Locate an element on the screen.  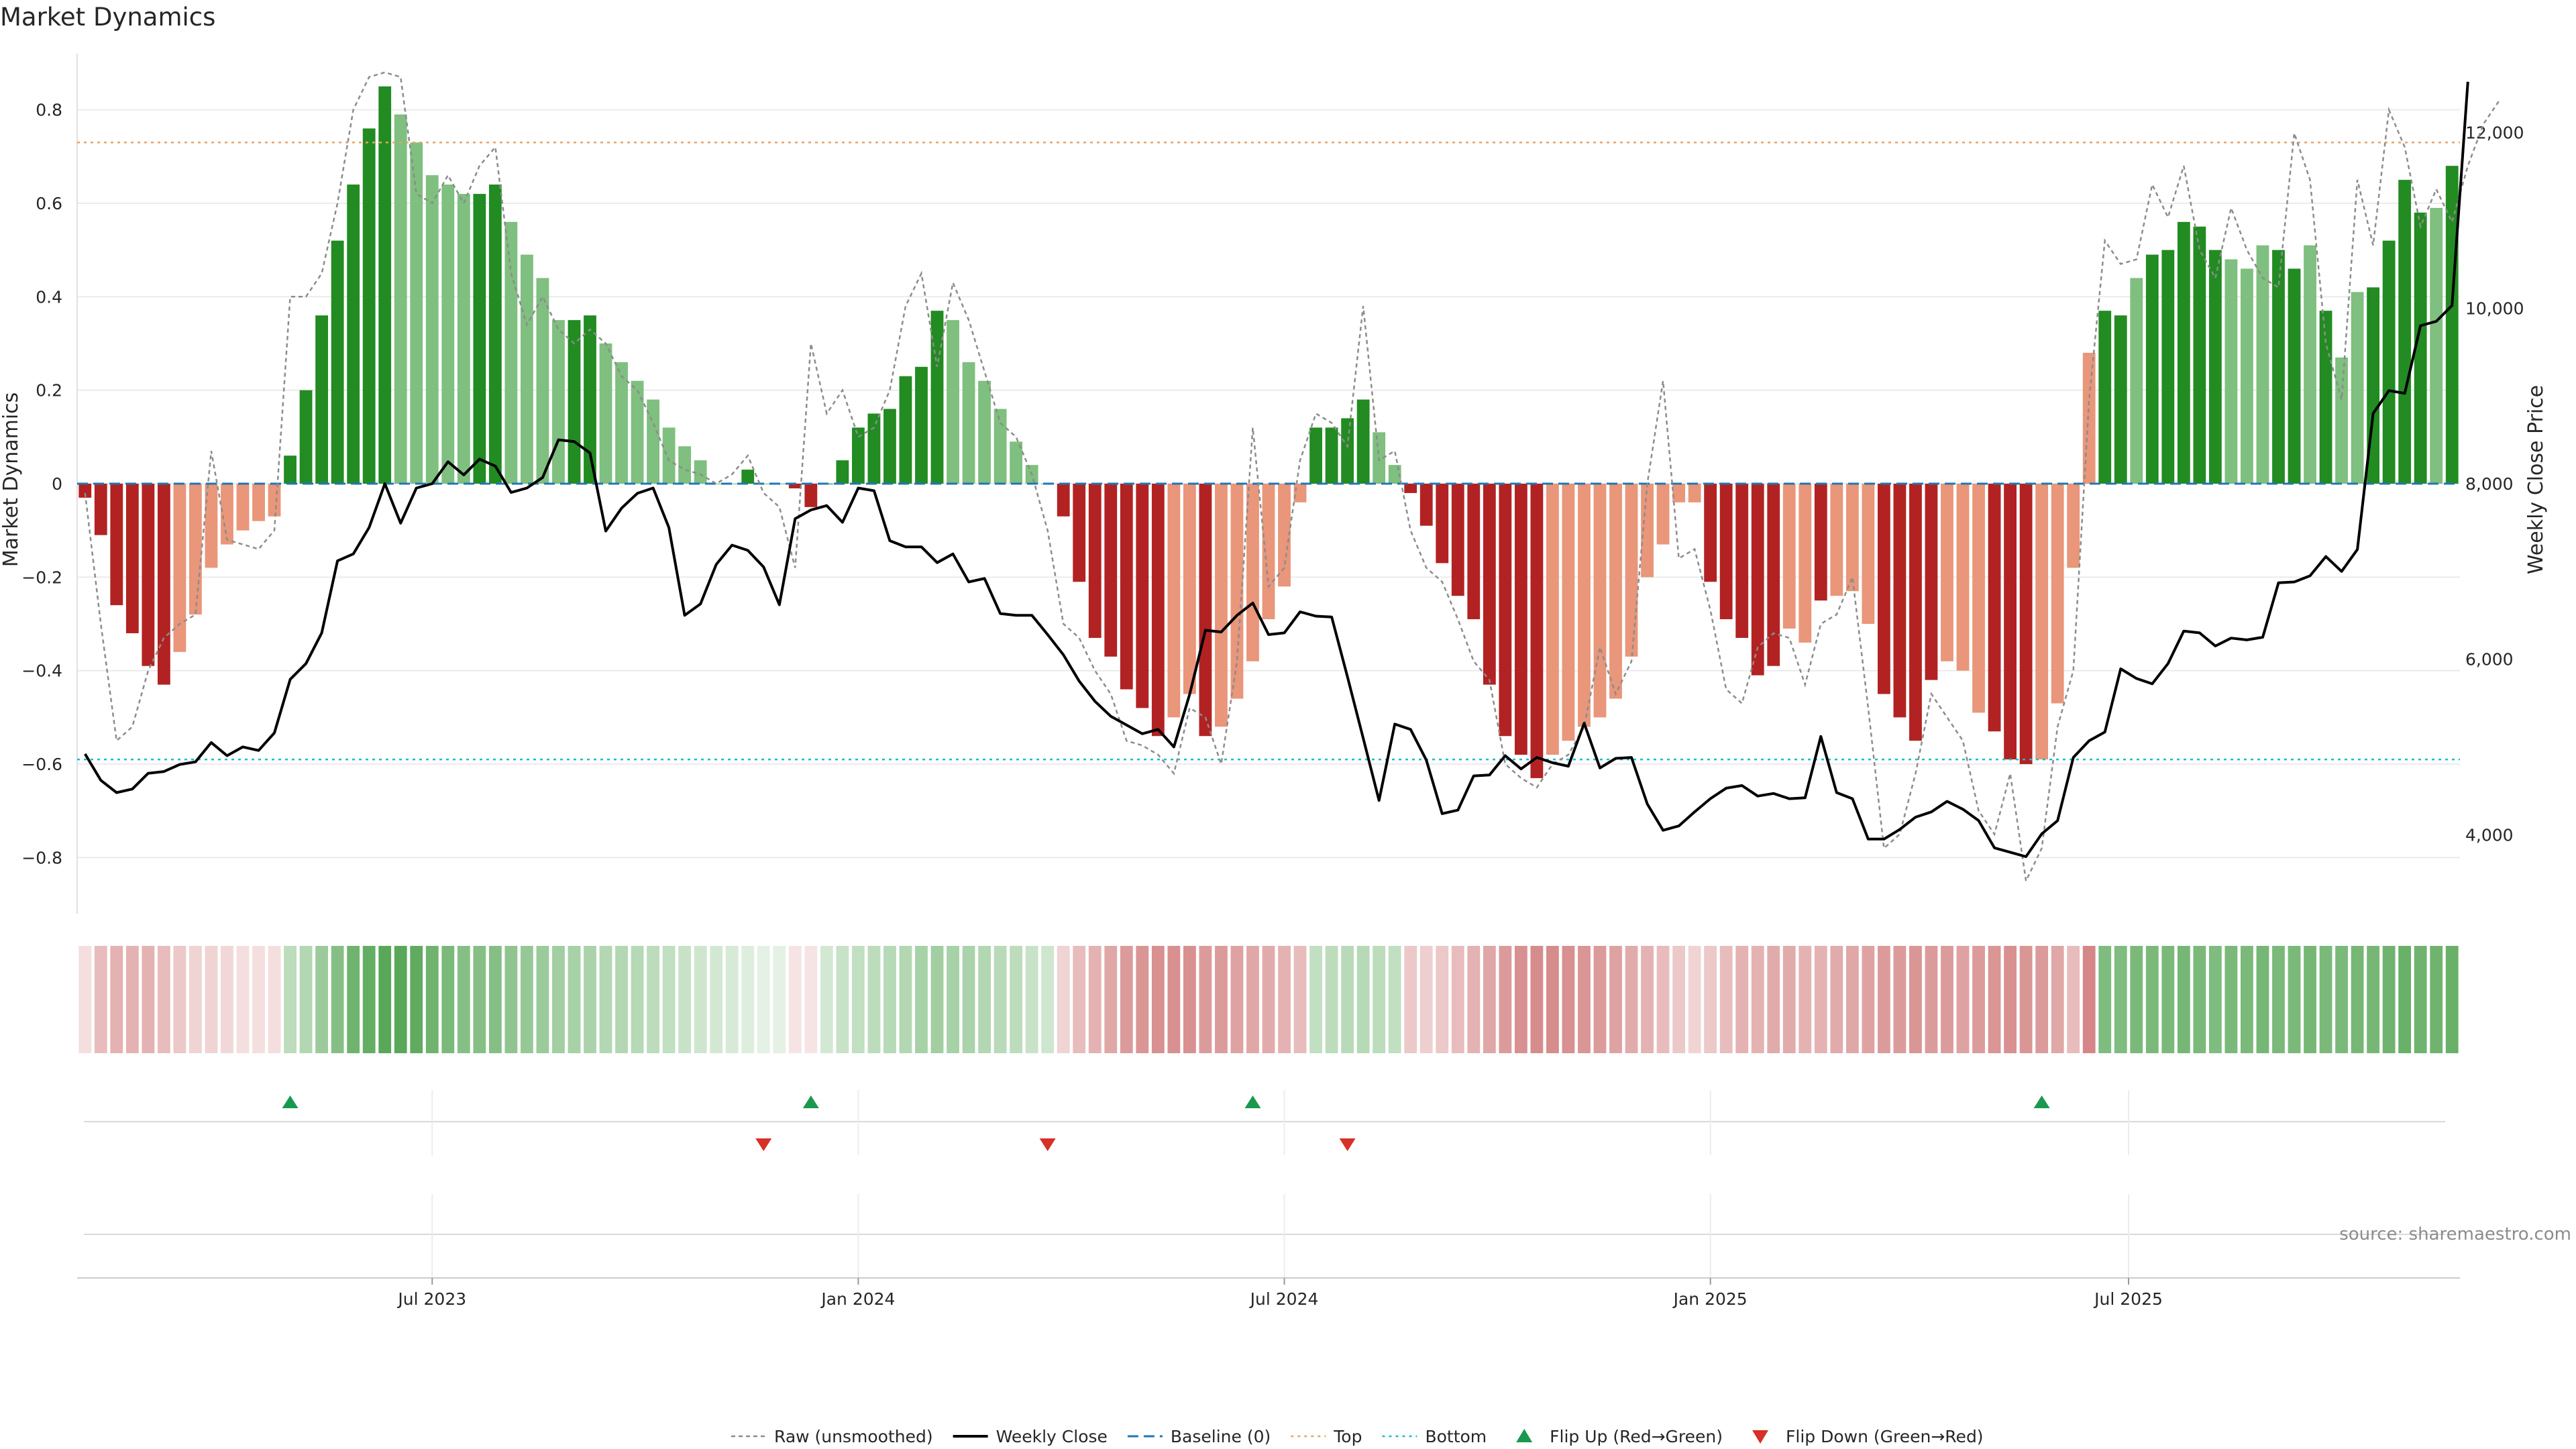
x-tick-label: Jan 2024 is located at coordinates (857, 1299).